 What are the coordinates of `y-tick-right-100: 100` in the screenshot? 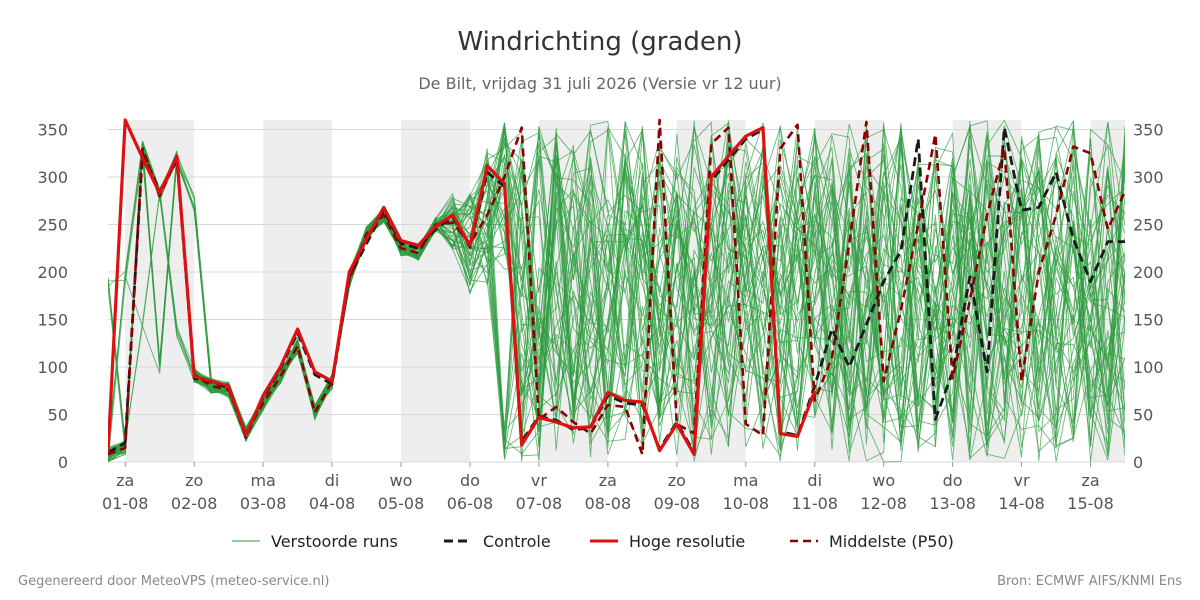 It's located at (1148, 367).